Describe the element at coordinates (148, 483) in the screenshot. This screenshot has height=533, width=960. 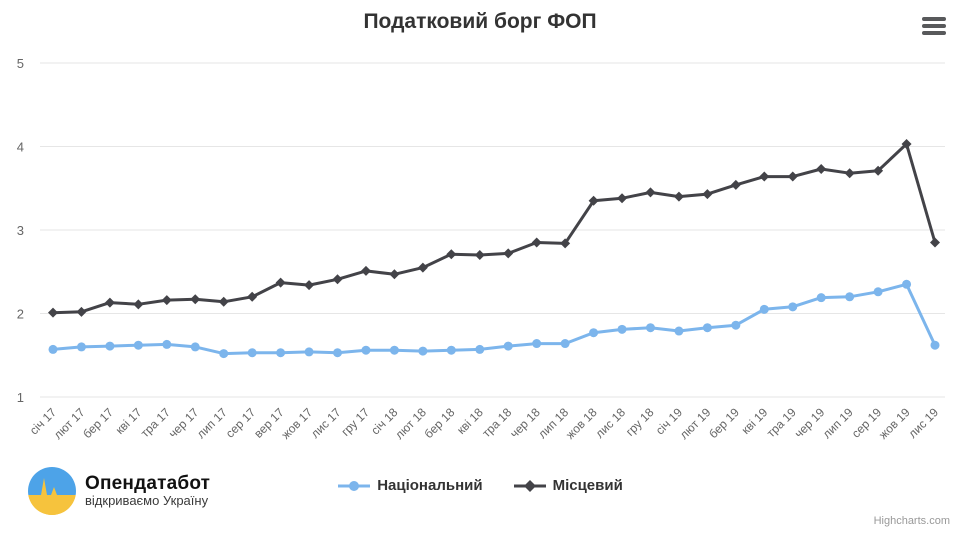
I see `logo-title: Опендатабот` at that location.